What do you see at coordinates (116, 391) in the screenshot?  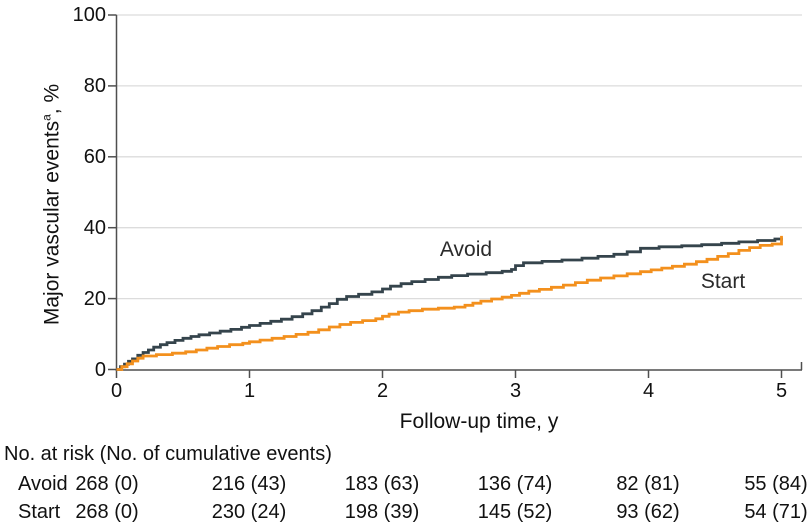 I see `x-tick-label-0: 0` at bounding box center [116, 391].